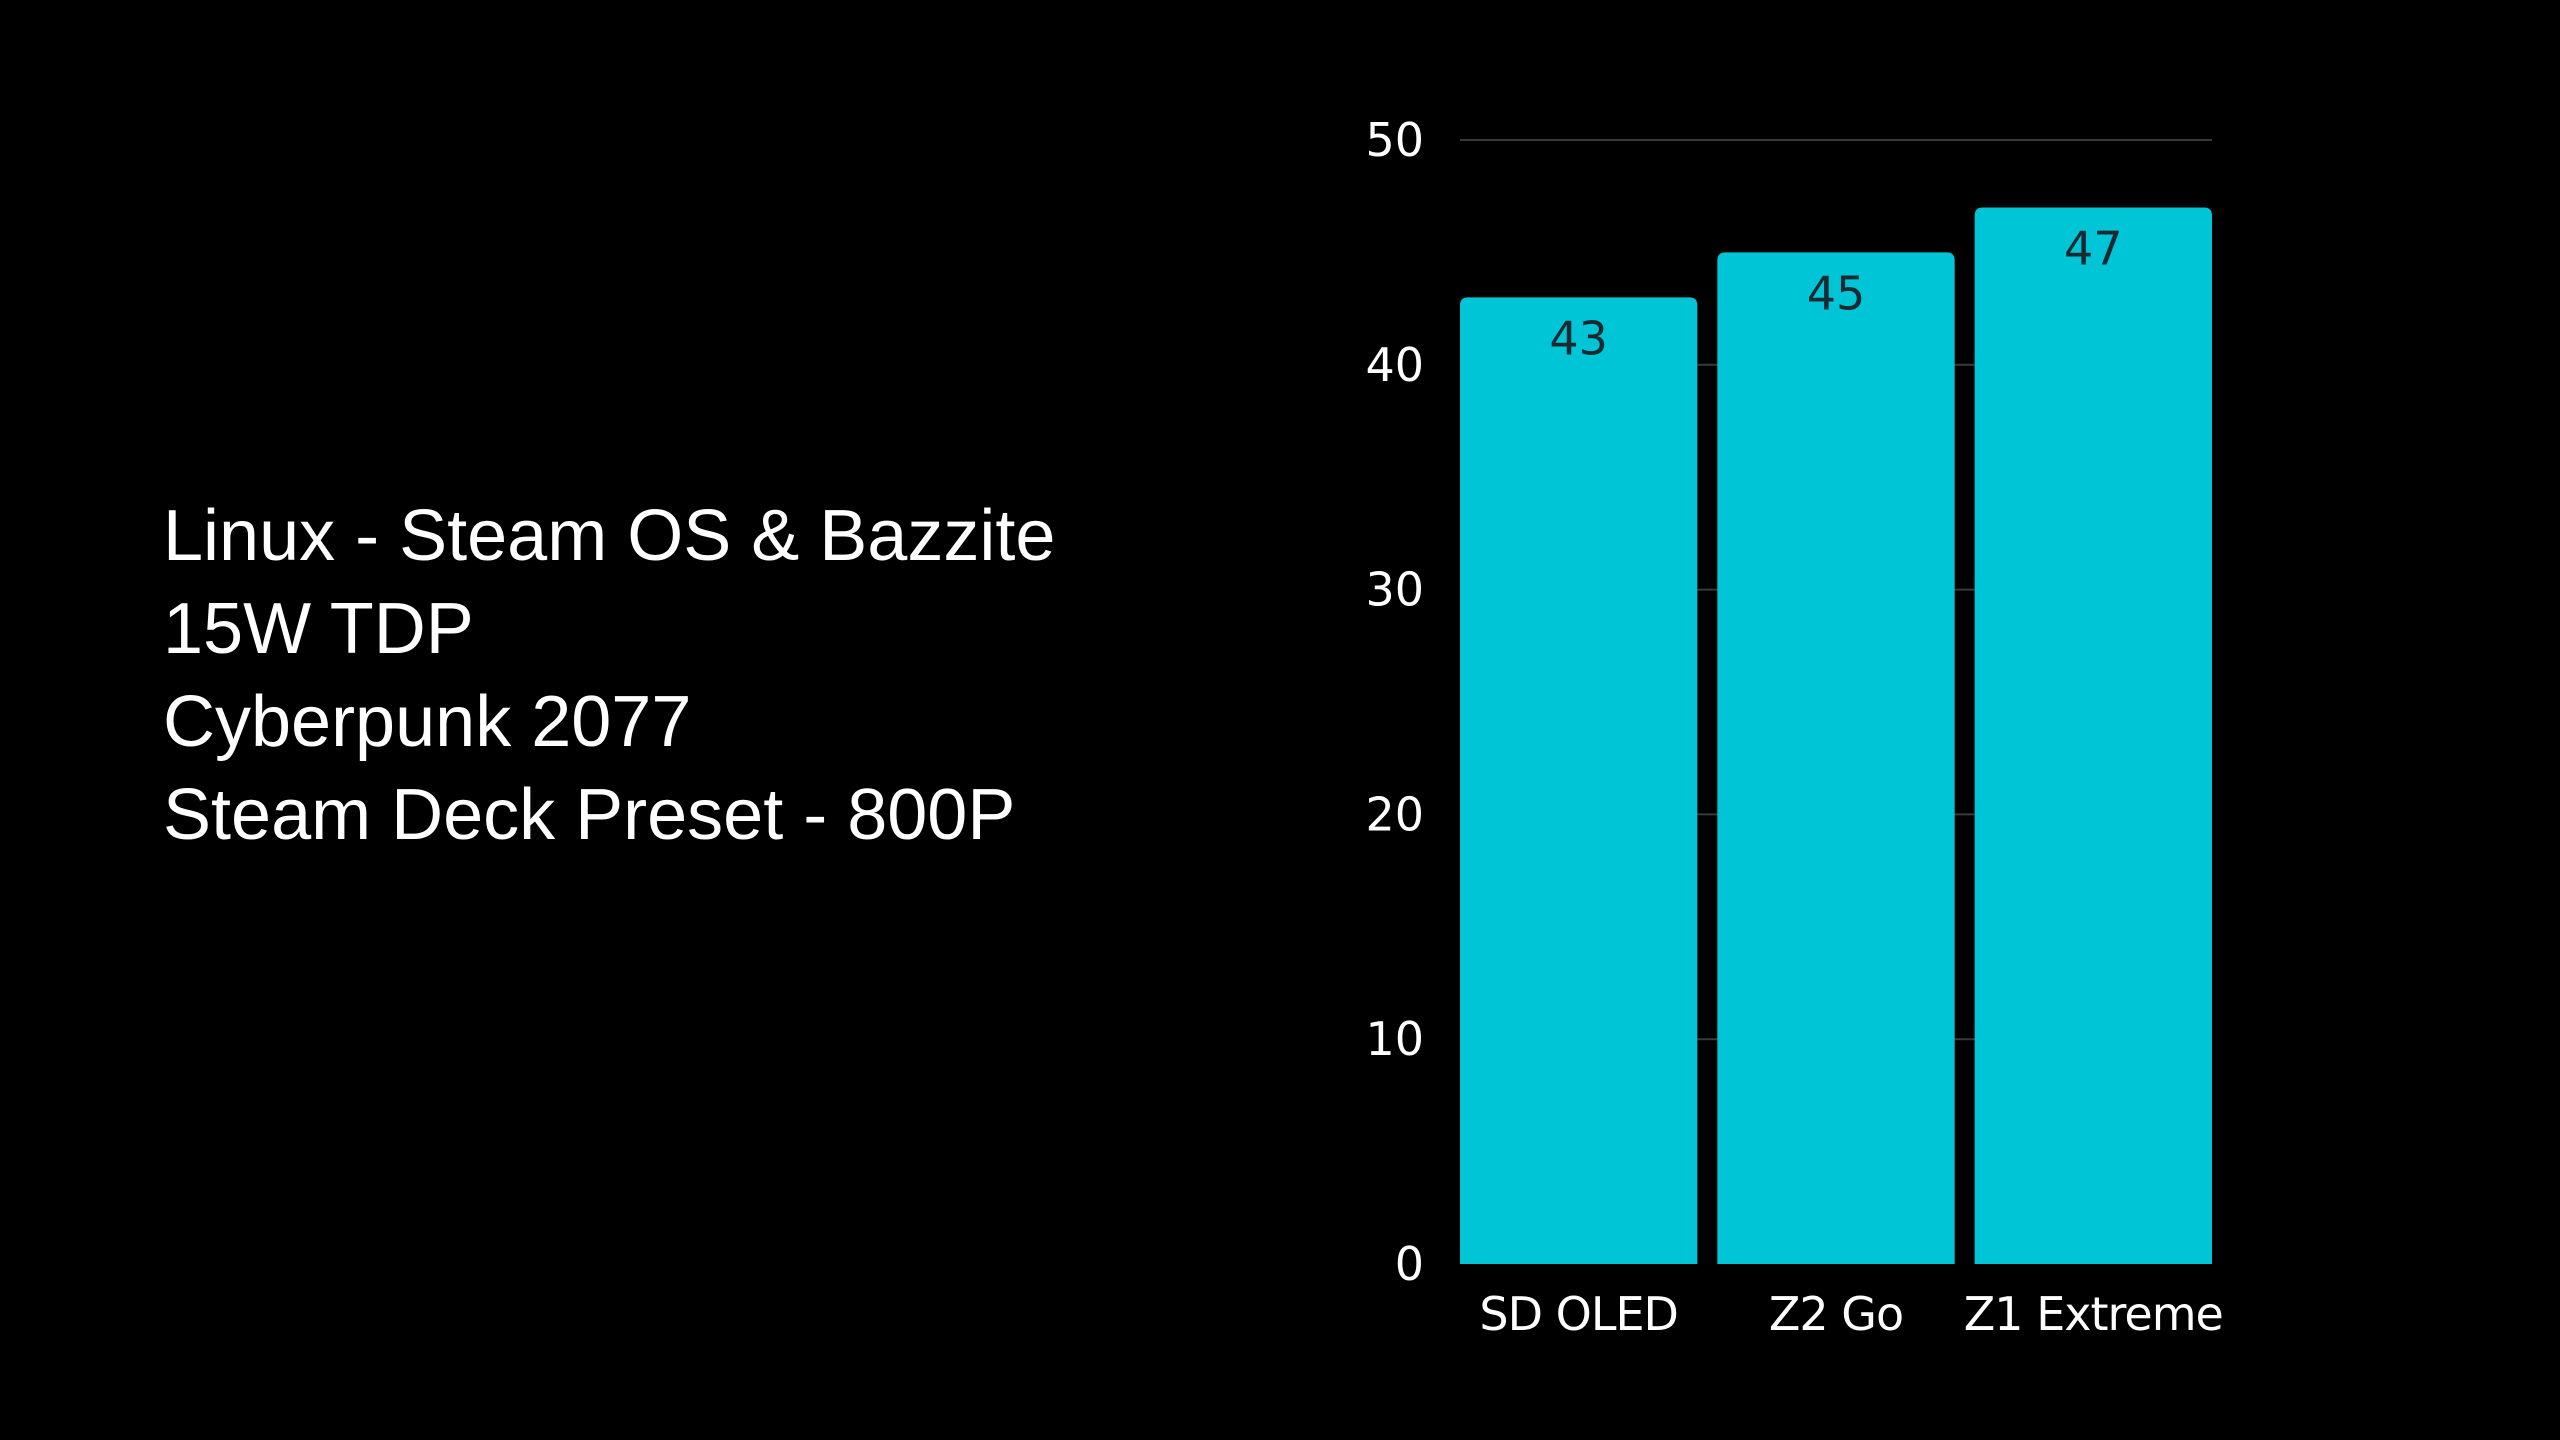 The image size is (2560, 1440). Describe the element at coordinates (1394, 365) in the screenshot. I see `y-tick-label: 40` at that location.